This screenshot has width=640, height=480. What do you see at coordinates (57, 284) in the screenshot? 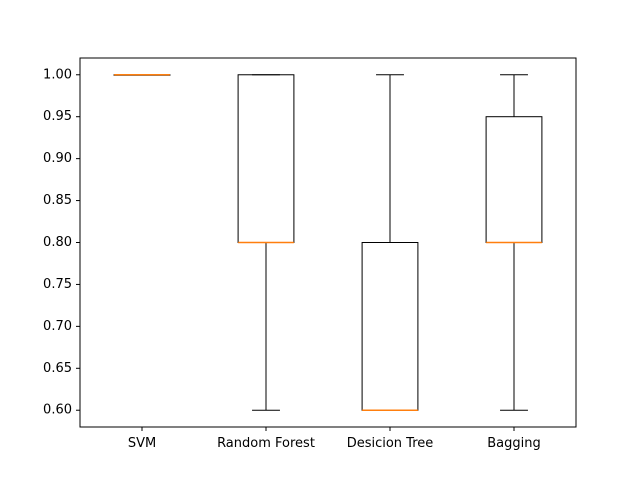
I see `y-tick-label: 0.75` at bounding box center [57, 284].